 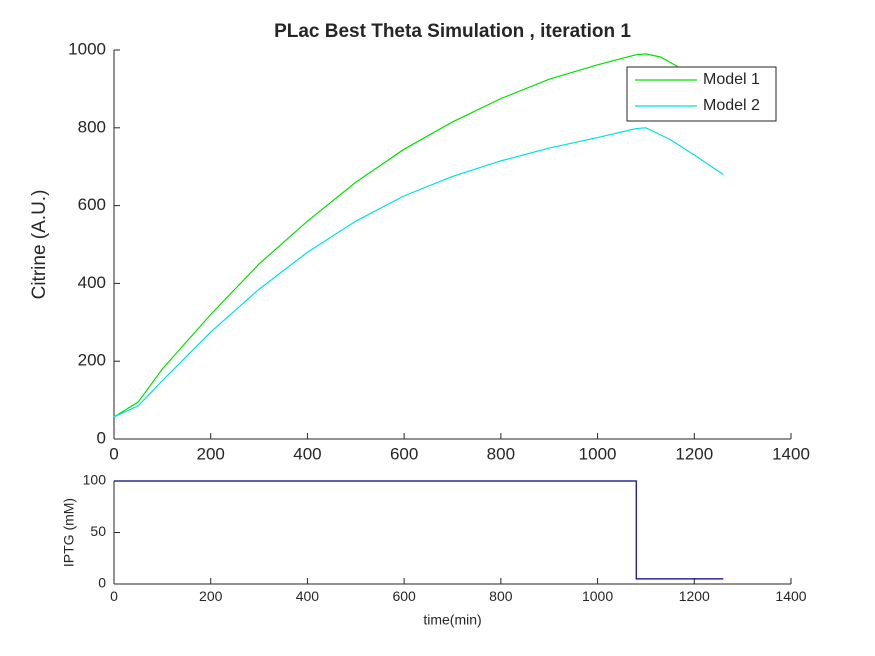 I want to click on legend-label: Model 1, so click(x=731, y=79).